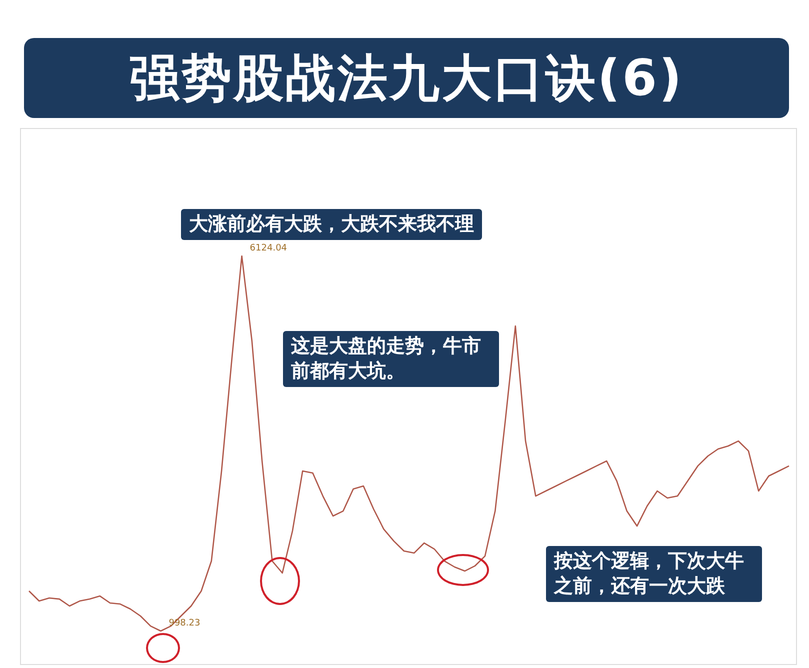 The height and width of the screenshot is (668, 809). I want to click on data-label: 6124.04, so click(269, 248).